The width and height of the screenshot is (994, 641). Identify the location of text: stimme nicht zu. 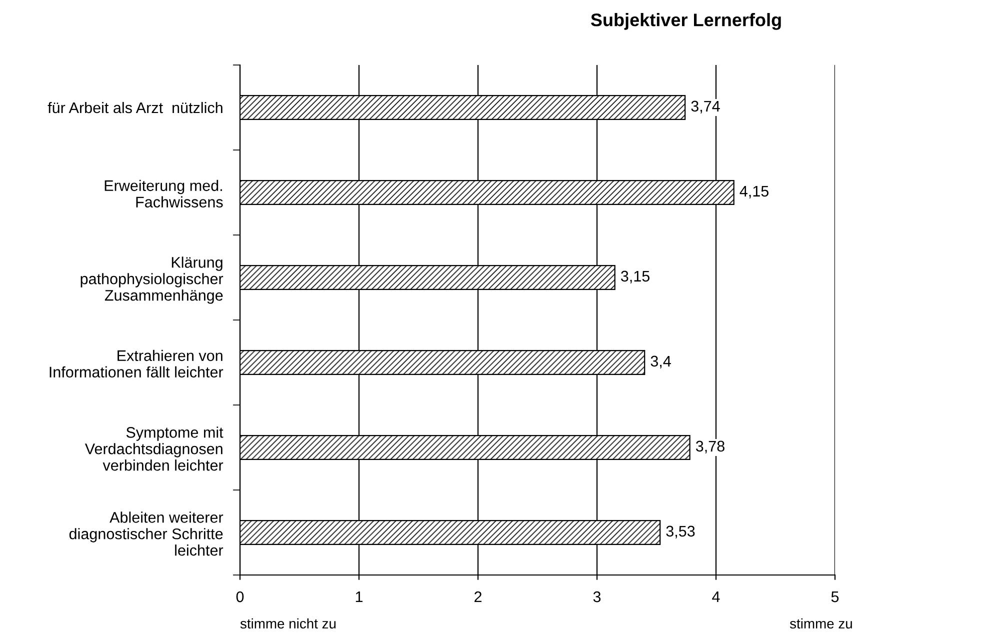
(288, 623).